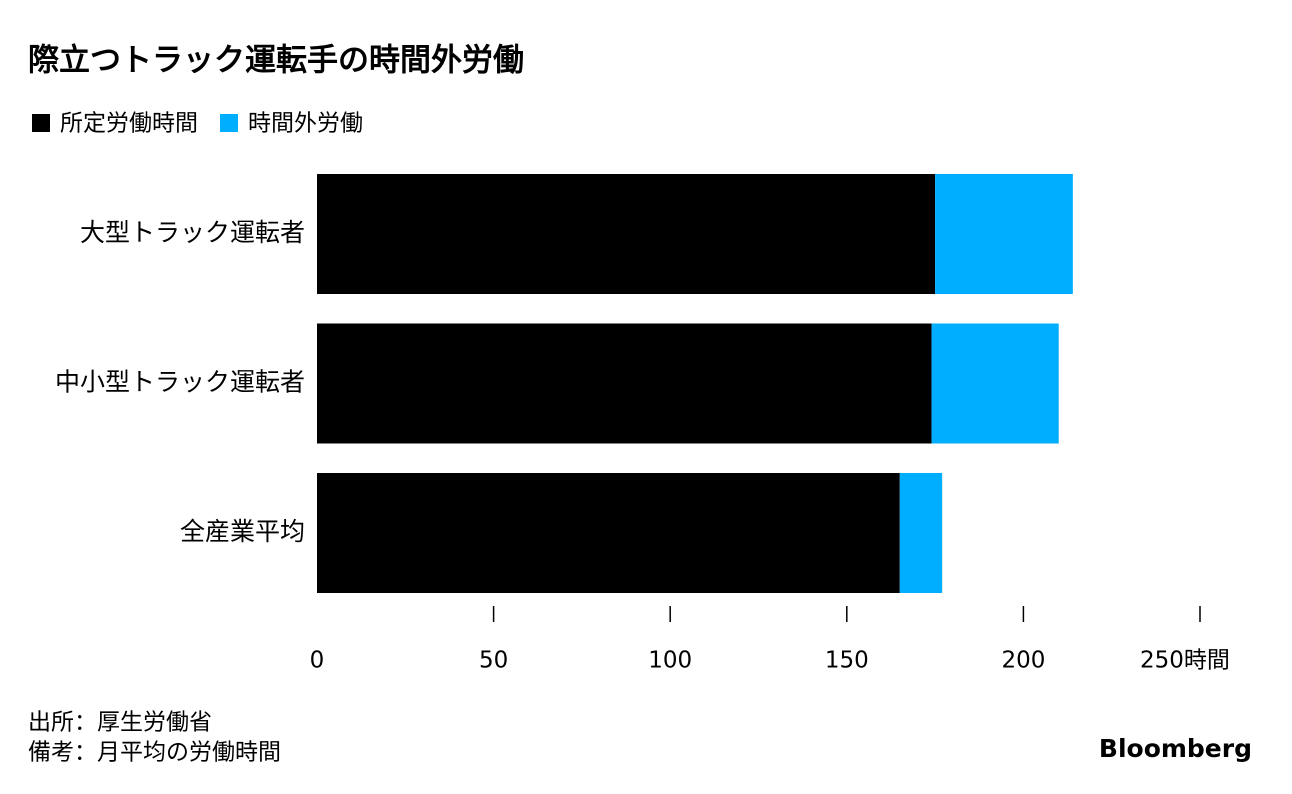  What do you see at coordinates (154, 753) in the screenshot?
I see `note: 備考：月平均の労働時間` at bounding box center [154, 753].